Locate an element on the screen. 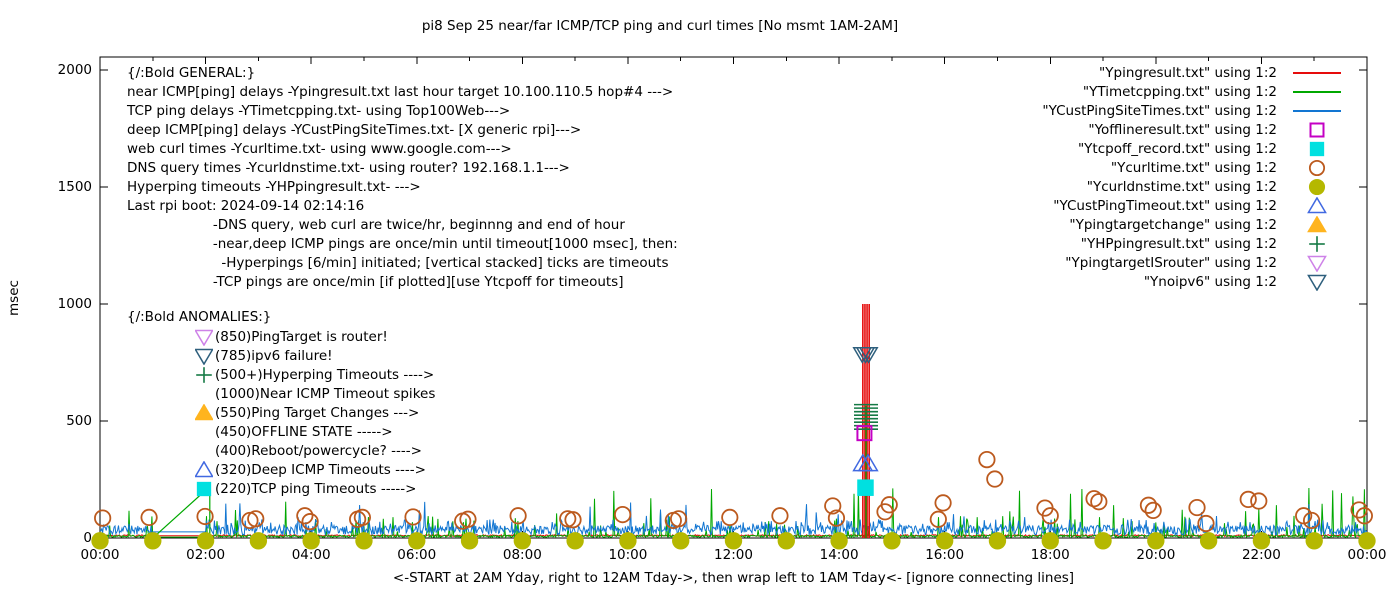 Image resolution: width=1400 pixels, height=600 pixels. anomaly-note-text: (220)TCP ping Timeouts -----> is located at coordinates (316, 488).